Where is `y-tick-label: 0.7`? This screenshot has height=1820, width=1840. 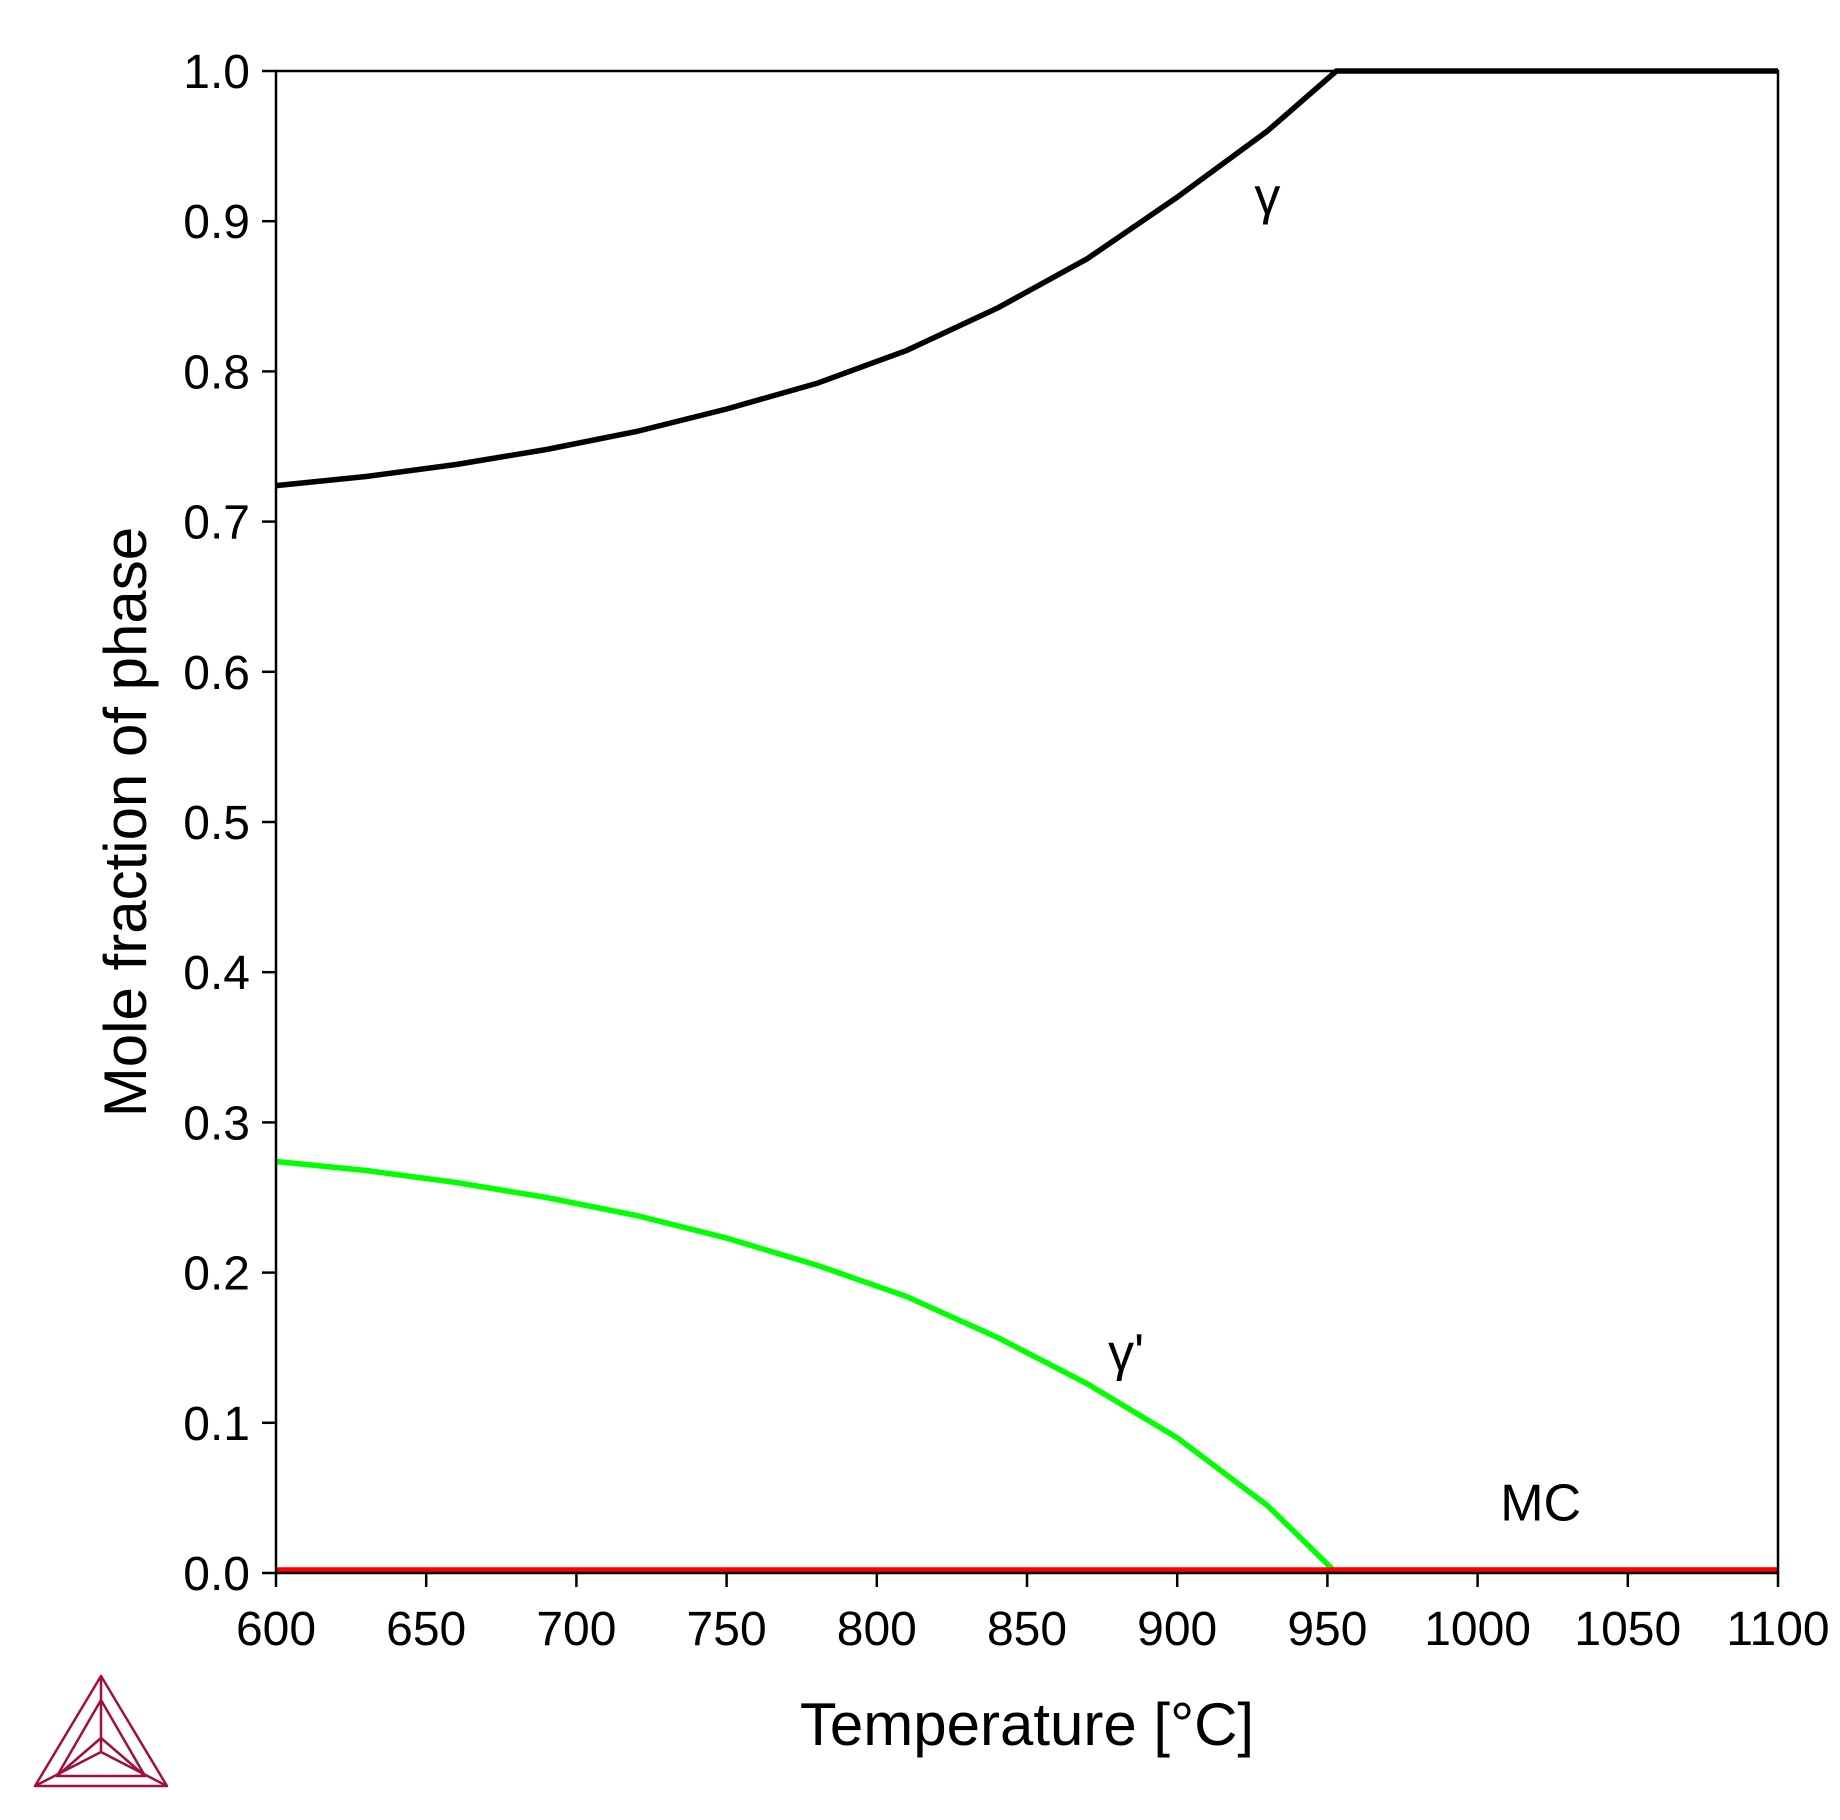 y-tick-label: 0.7 is located at coordinates (216, 523).